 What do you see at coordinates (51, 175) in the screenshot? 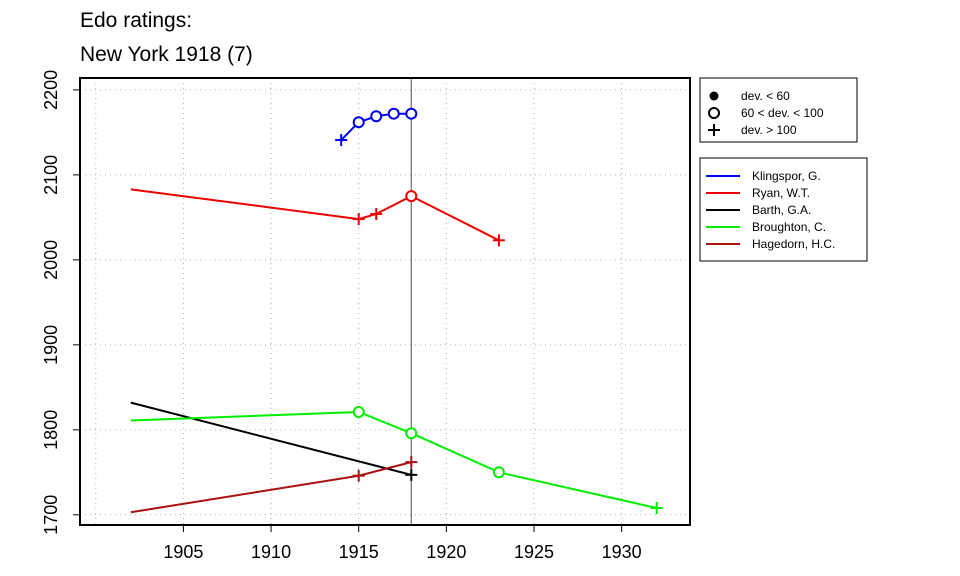
I see `y-tick-label: 2100` at bounding box center [51, 175].